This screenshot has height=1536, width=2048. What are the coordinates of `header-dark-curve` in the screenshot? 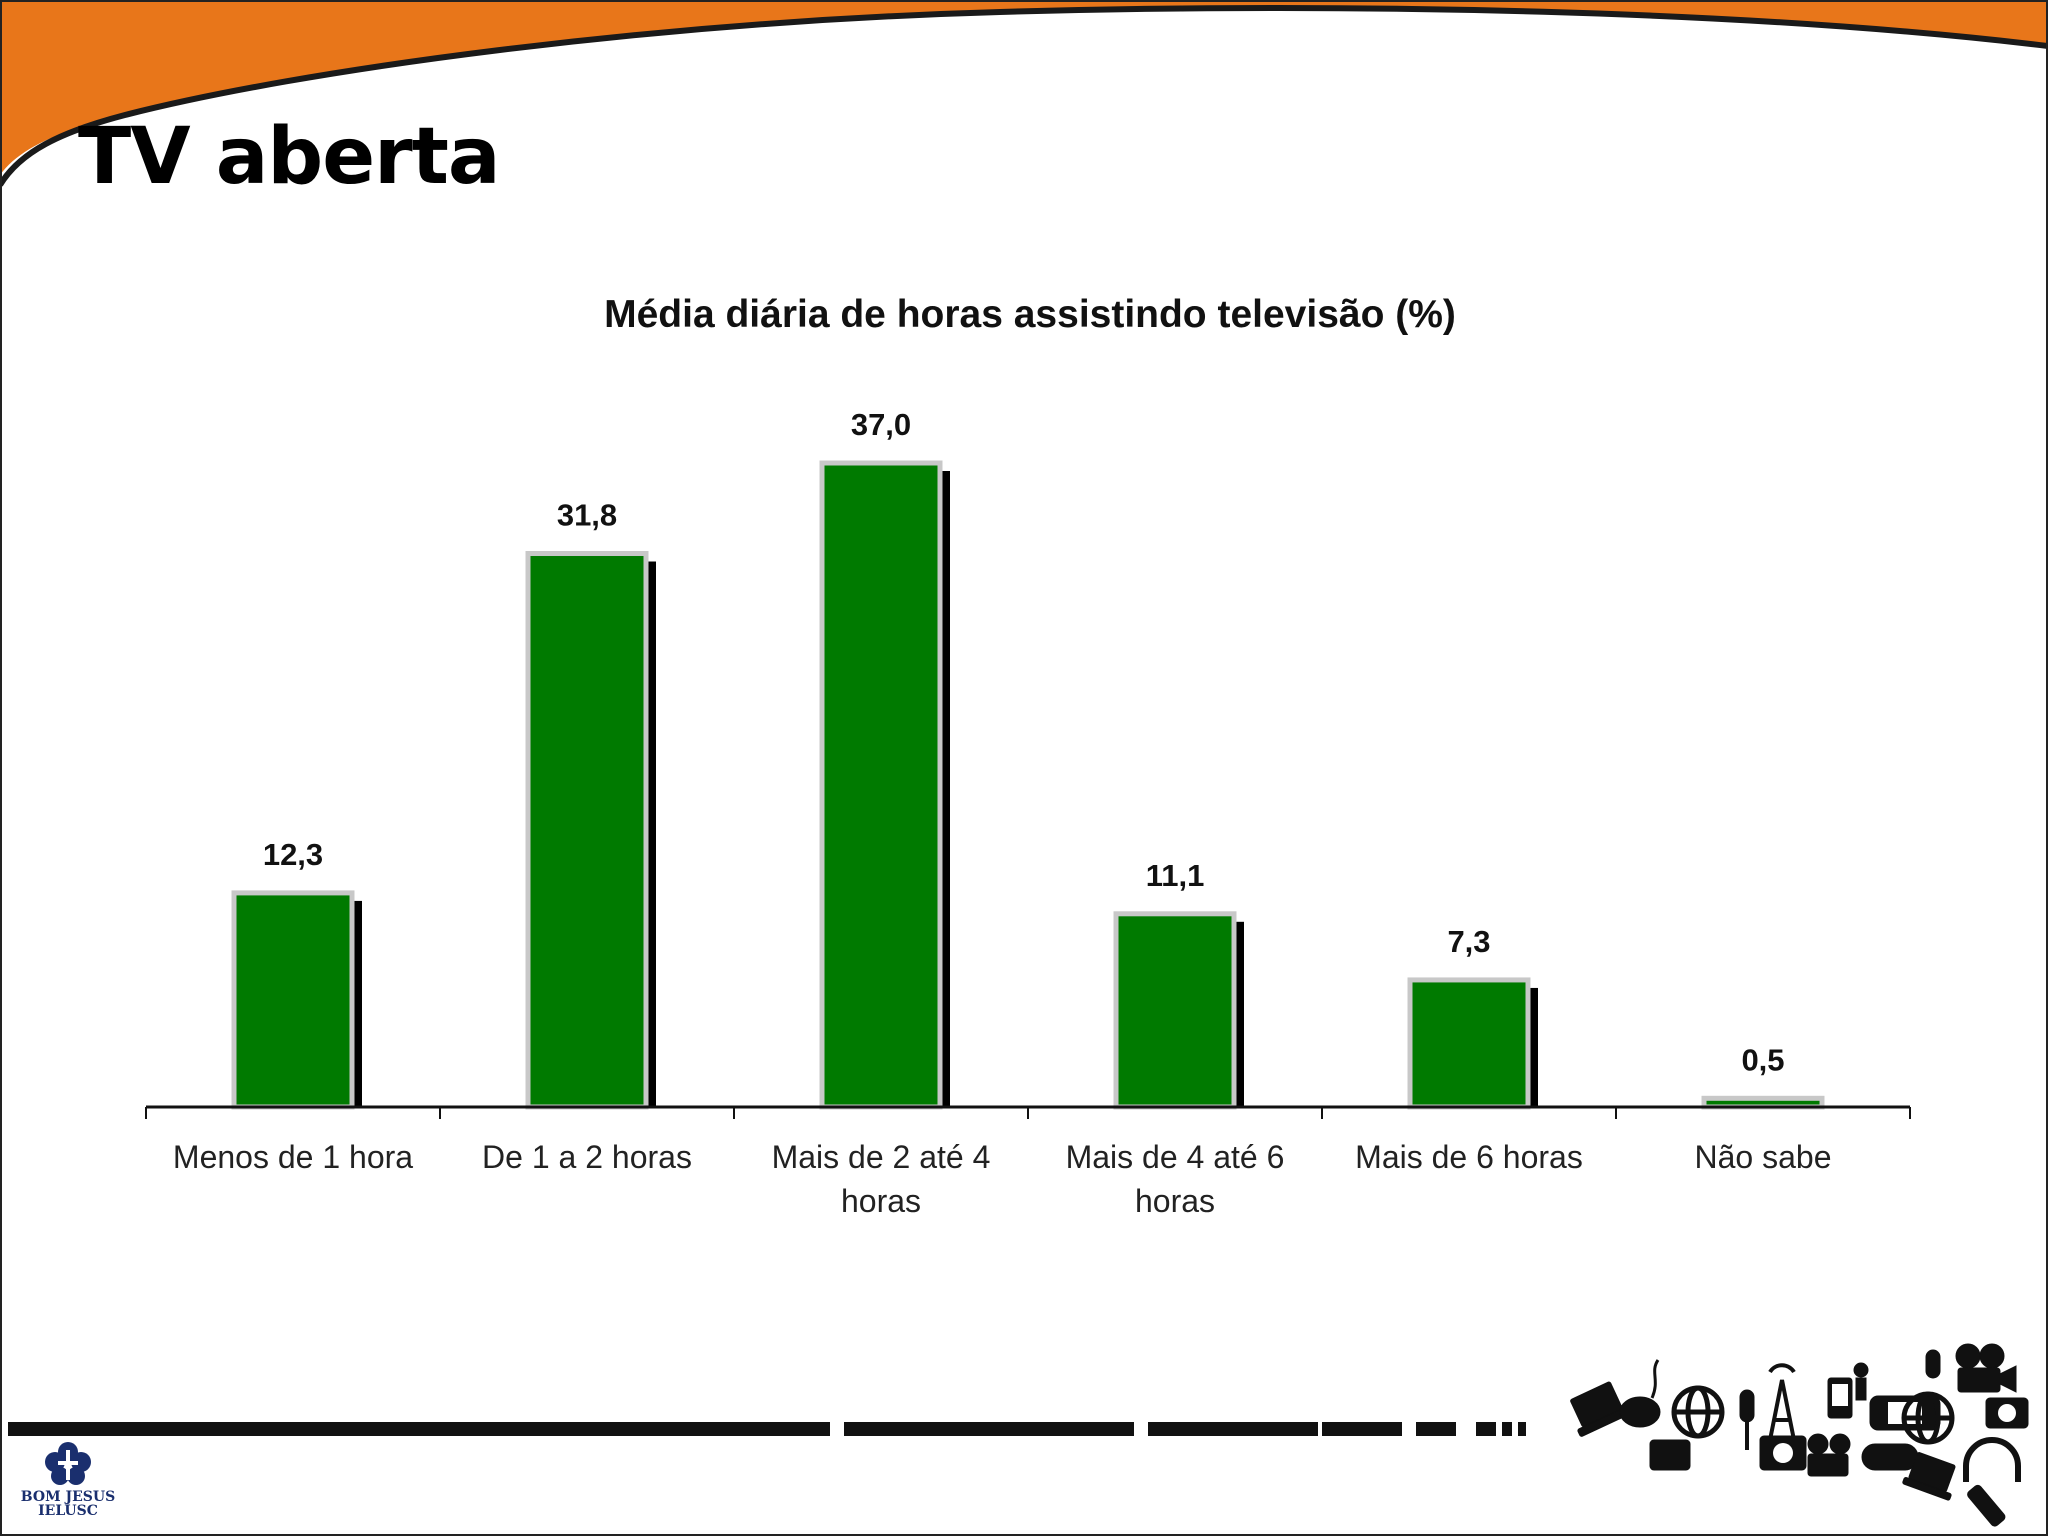 It's located at (1024, 96).